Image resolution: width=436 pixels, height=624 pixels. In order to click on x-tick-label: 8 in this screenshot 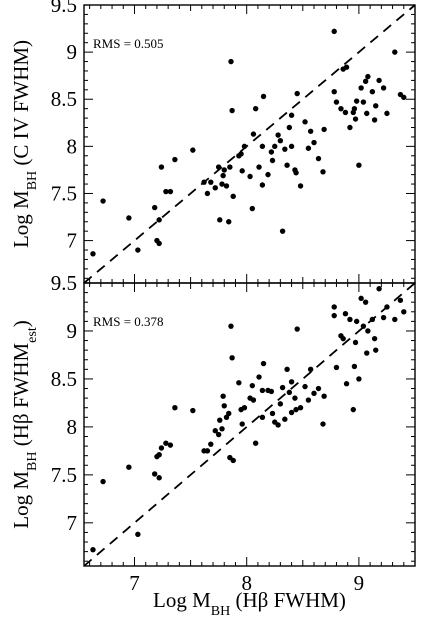, I will do `click(246, 583)`.